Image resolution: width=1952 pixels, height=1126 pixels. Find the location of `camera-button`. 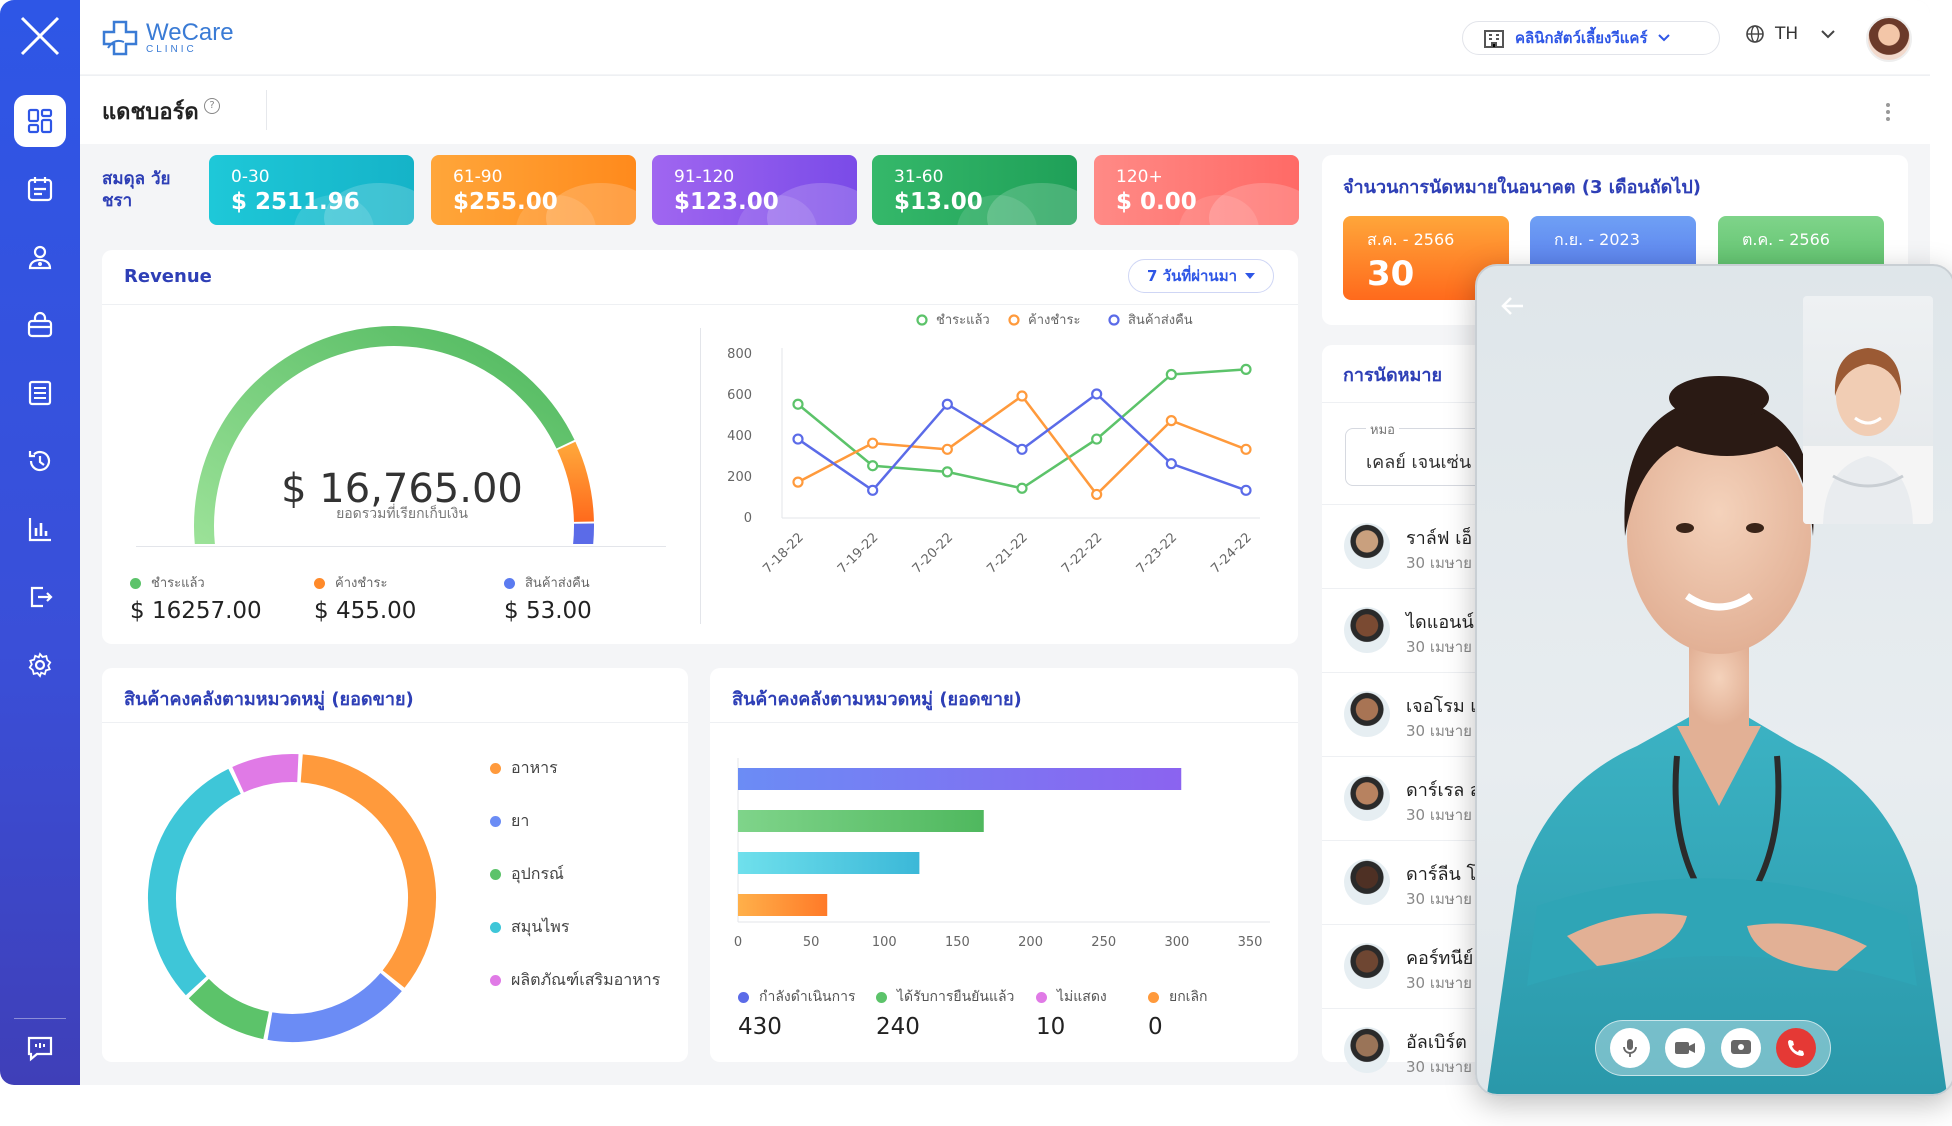

camera-button is located at coordinates (1685, 1048).